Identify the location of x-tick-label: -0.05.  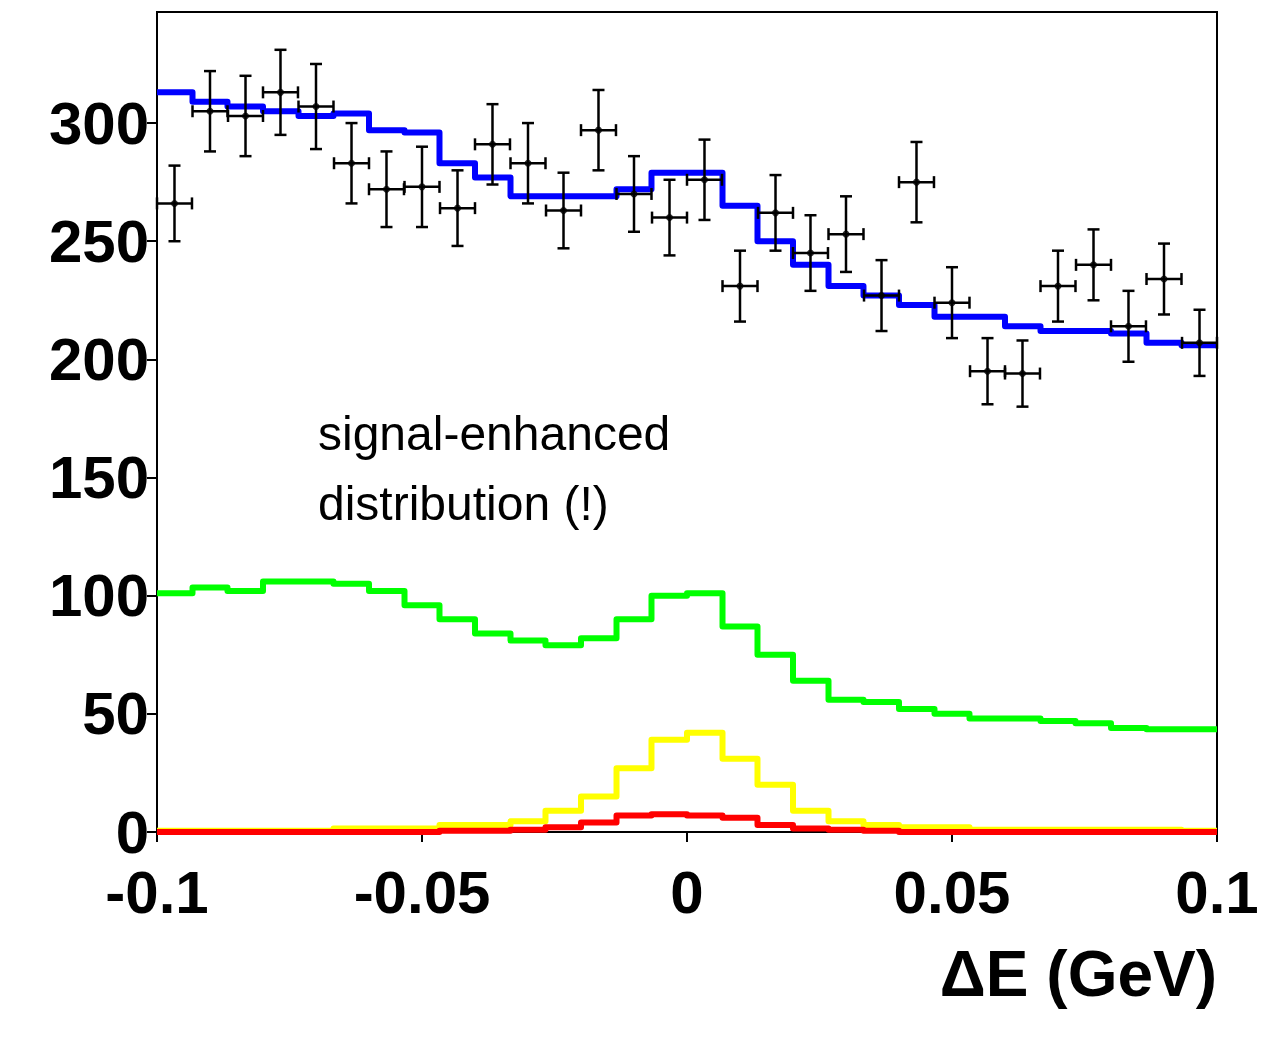
(422, 892).